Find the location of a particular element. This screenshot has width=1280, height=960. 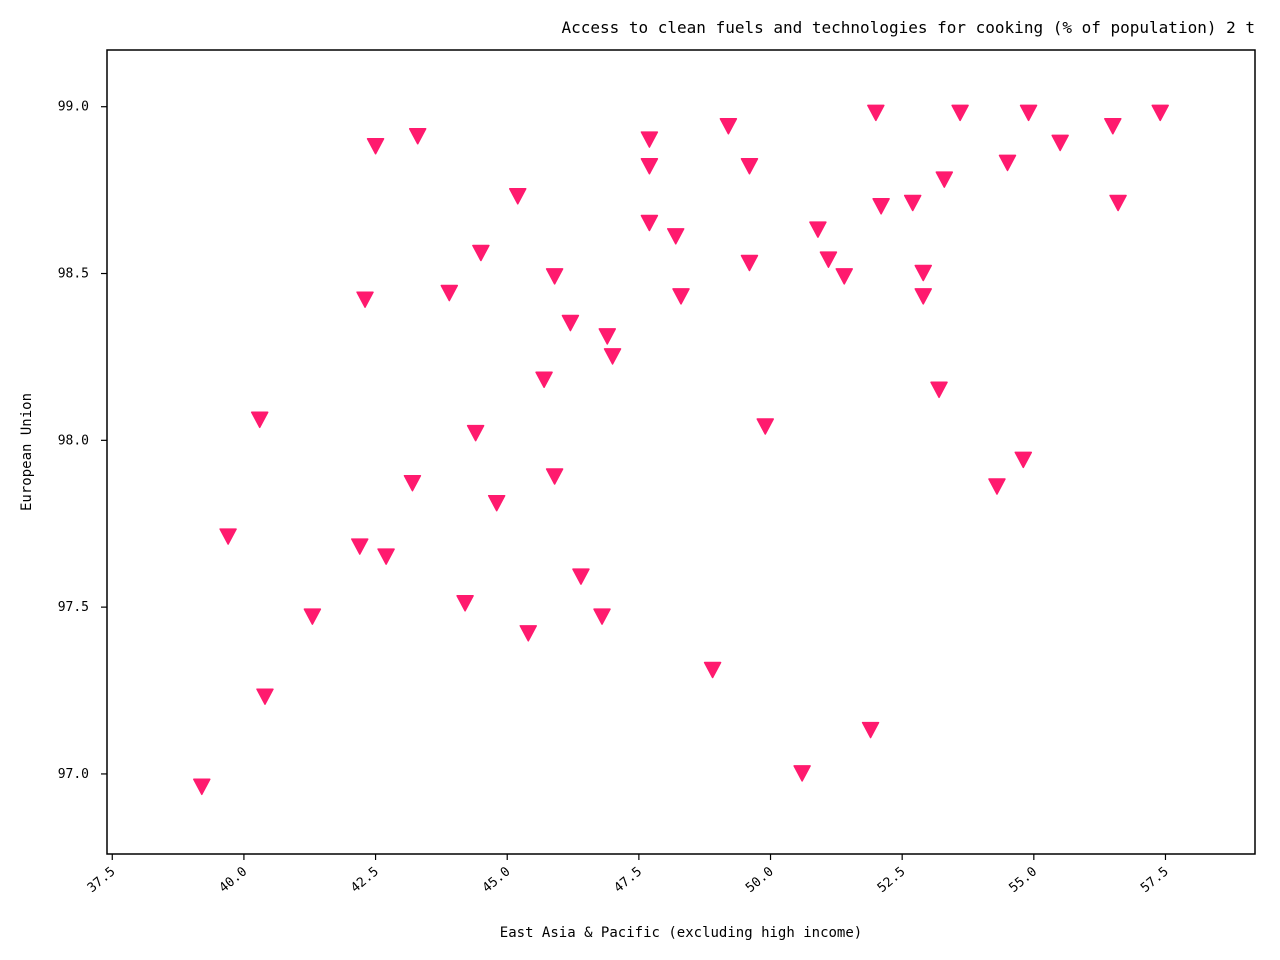

y-axis-label: European Union is located at coordinates (27, 452).